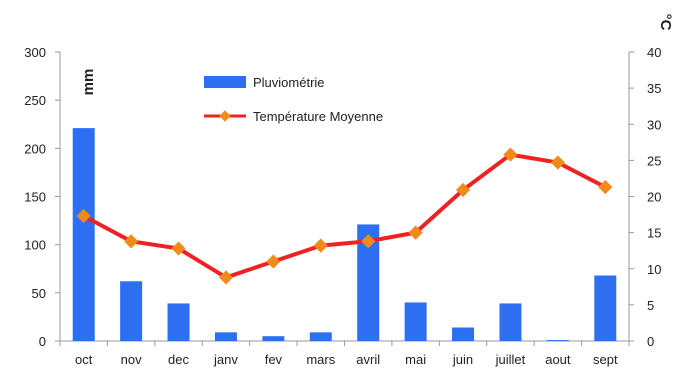  Describe the element at coordinates (510, 359) in the screenshot. I see `x-tick-label: juillet` at that location.